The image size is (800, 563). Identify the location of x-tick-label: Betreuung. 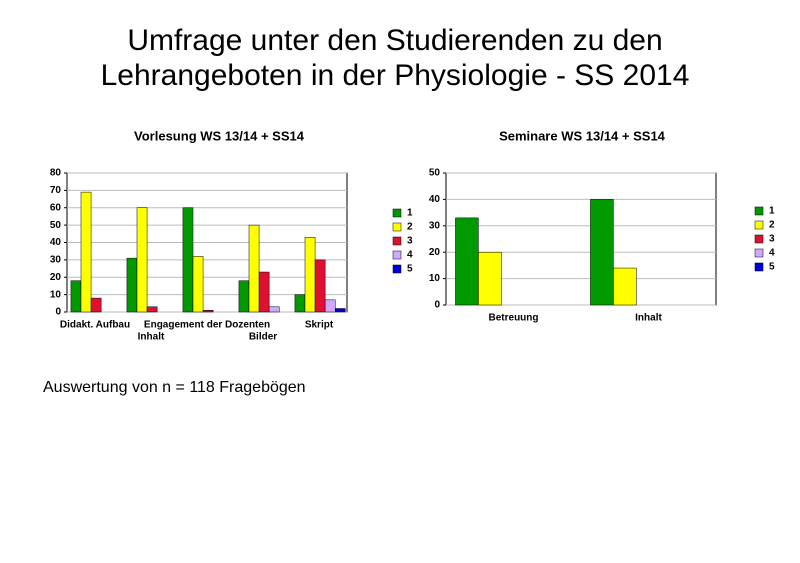
(514, 318).